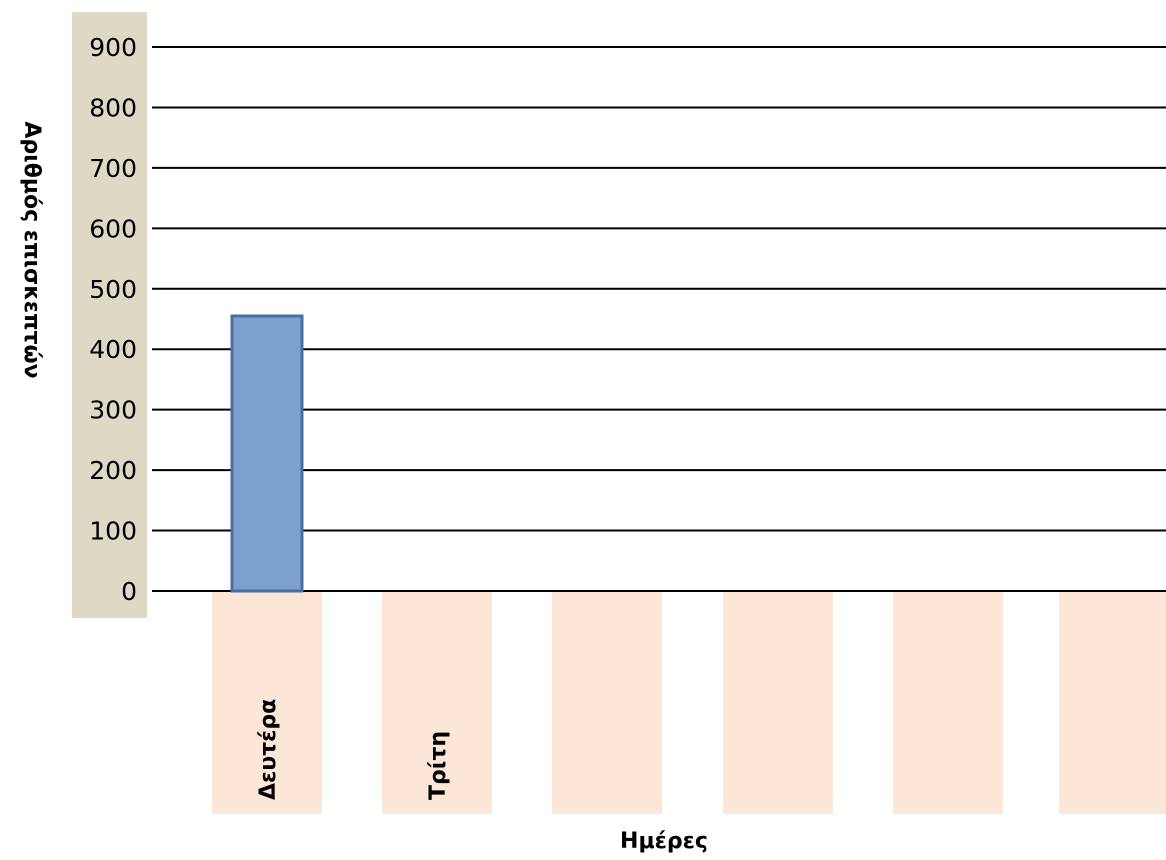  I want to click on y-tick-label: 0, so click(129, 591).